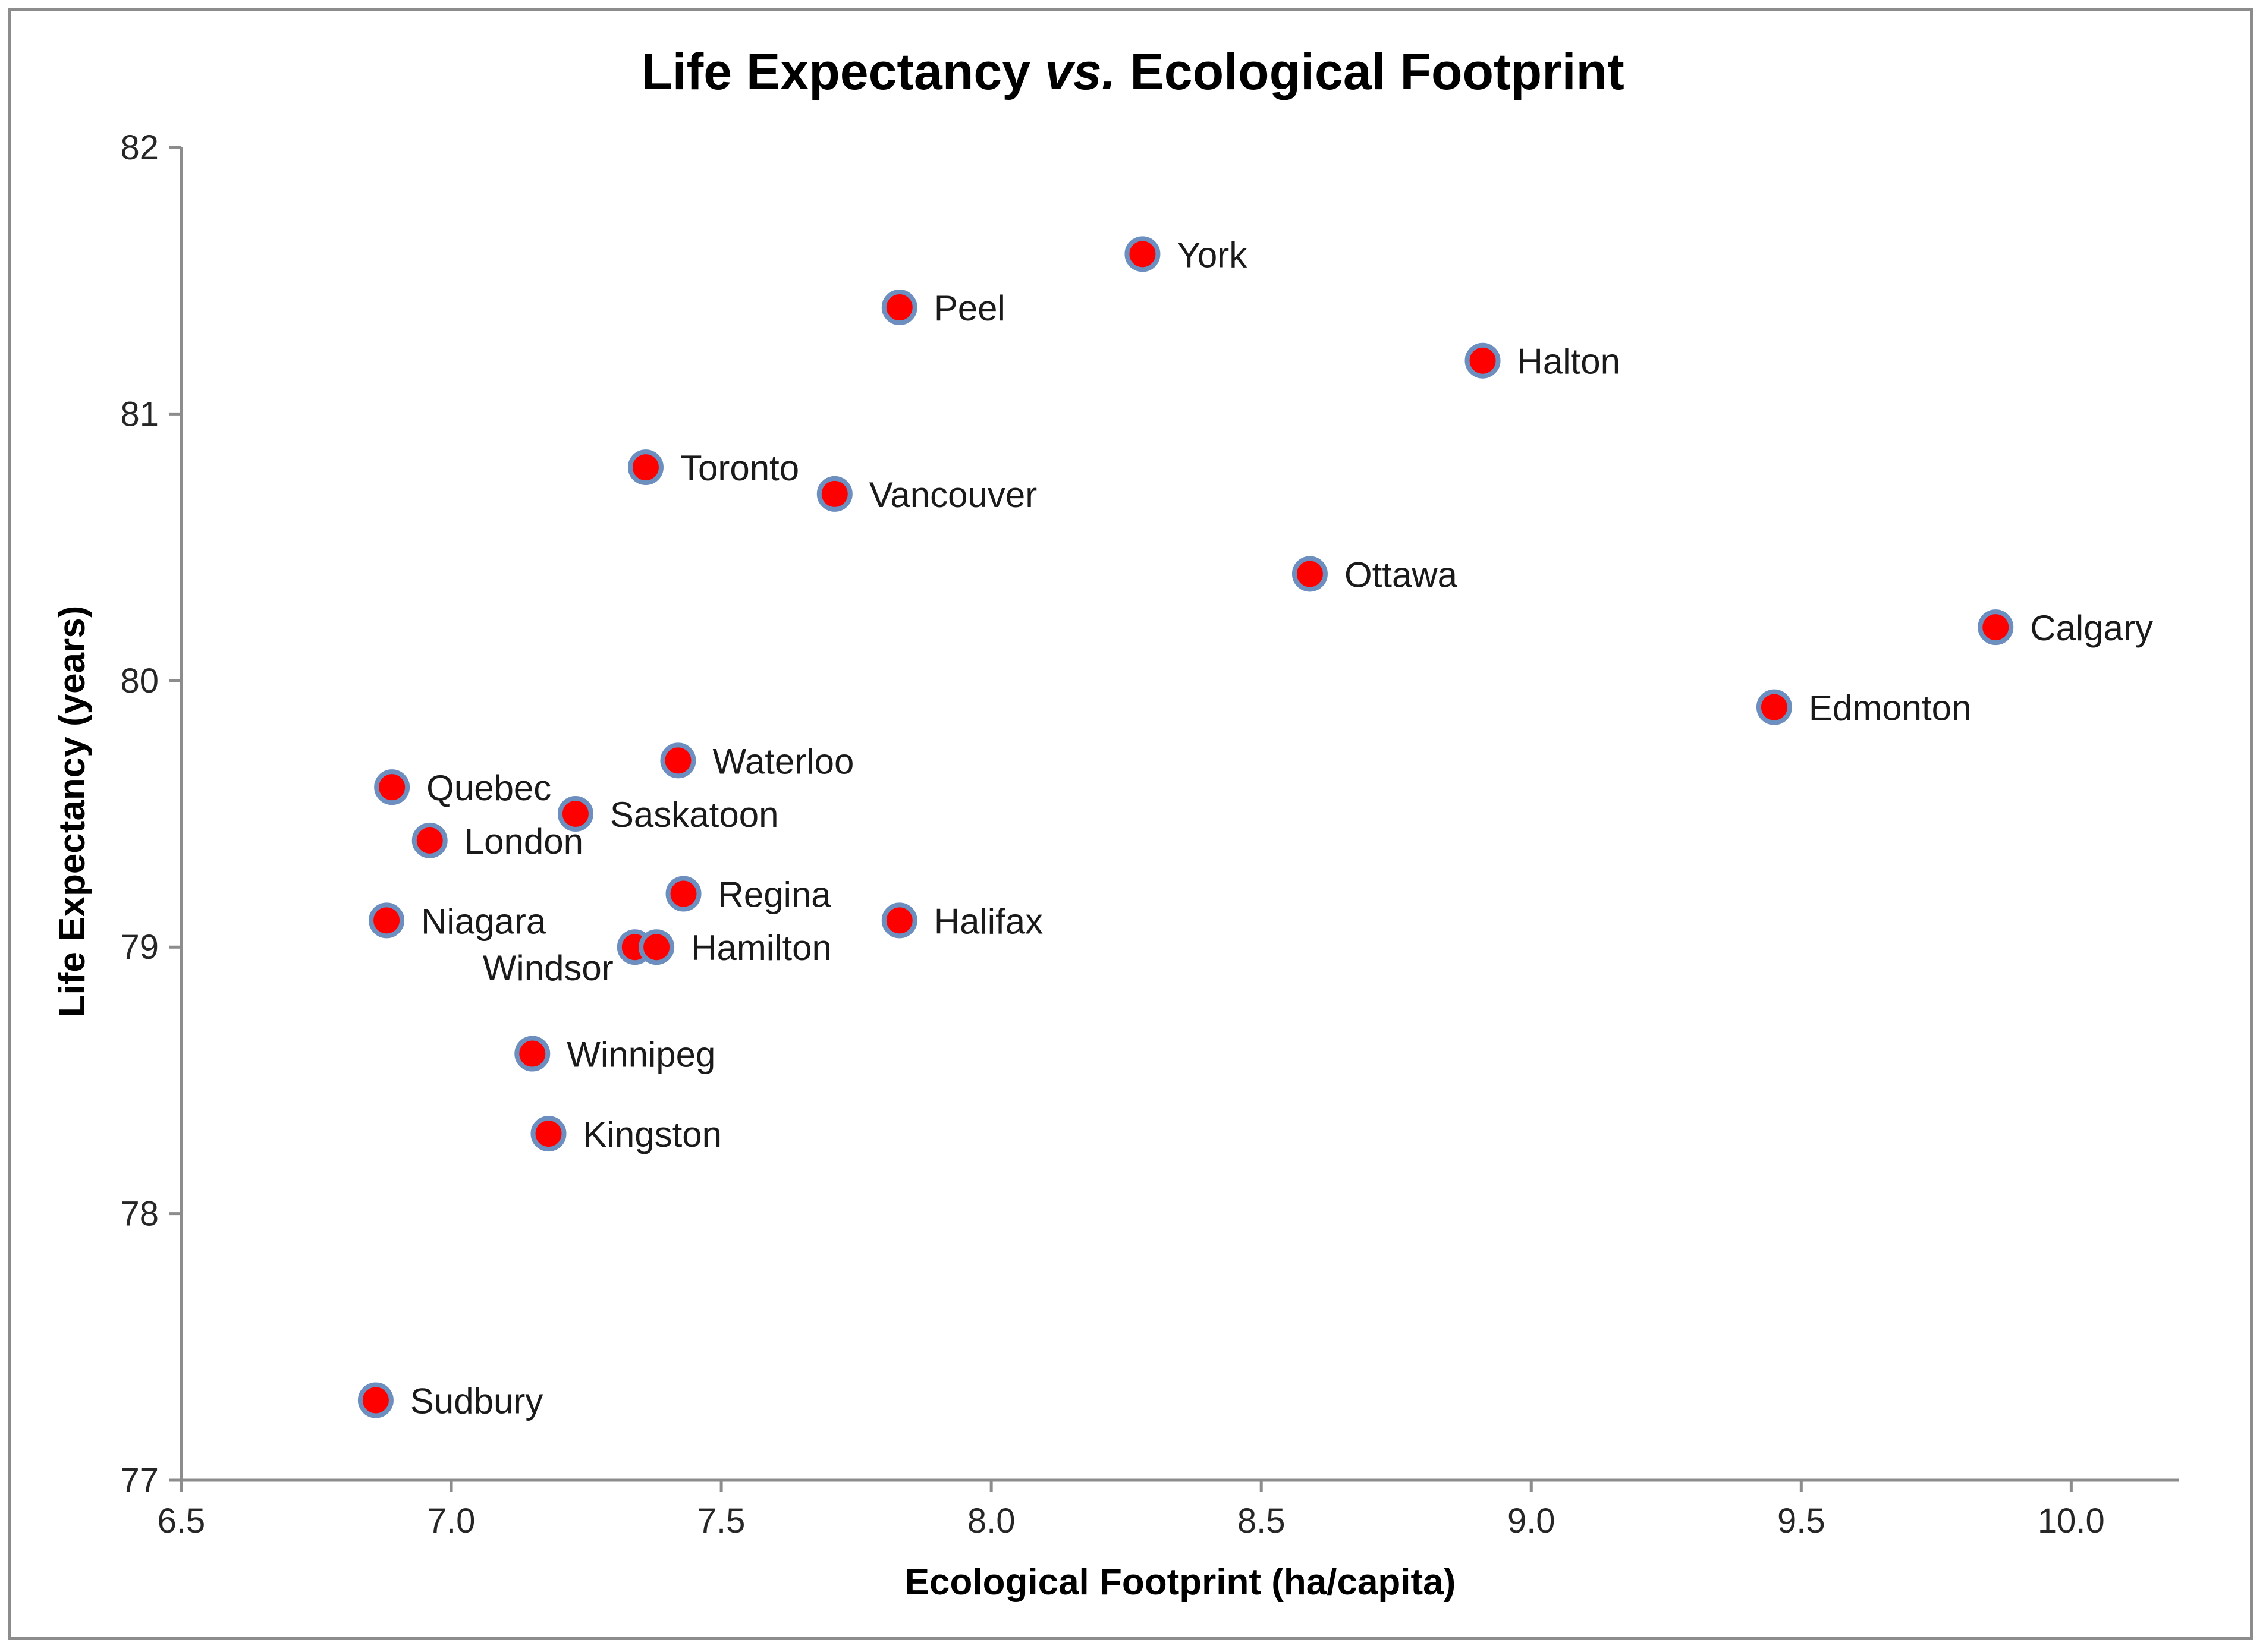 The image size is (2266, 1652). What do you see at coordinates (524, 841) in the screenshot?
I see `point-label-london: London` at bounding box center [524, 841].